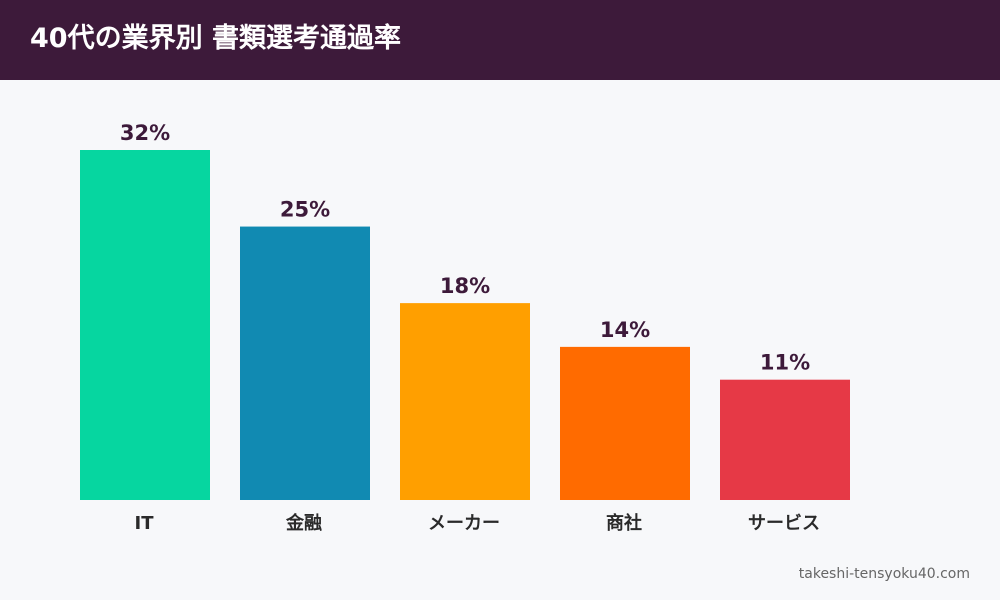 The image size is (1000, 600). What do you see at coordinates (464, 523) in the screenshot?
I see `category-label-3: メーカー` at bounding box center [464, 523].